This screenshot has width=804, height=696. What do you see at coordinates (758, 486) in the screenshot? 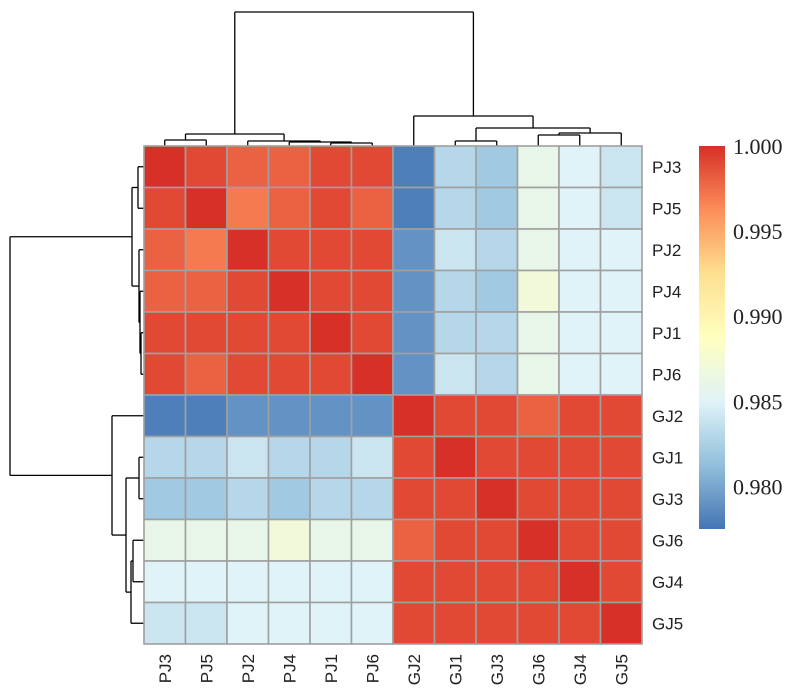
I see `colorbar-tick-label: 0.980` at bounding box center [758, 486].